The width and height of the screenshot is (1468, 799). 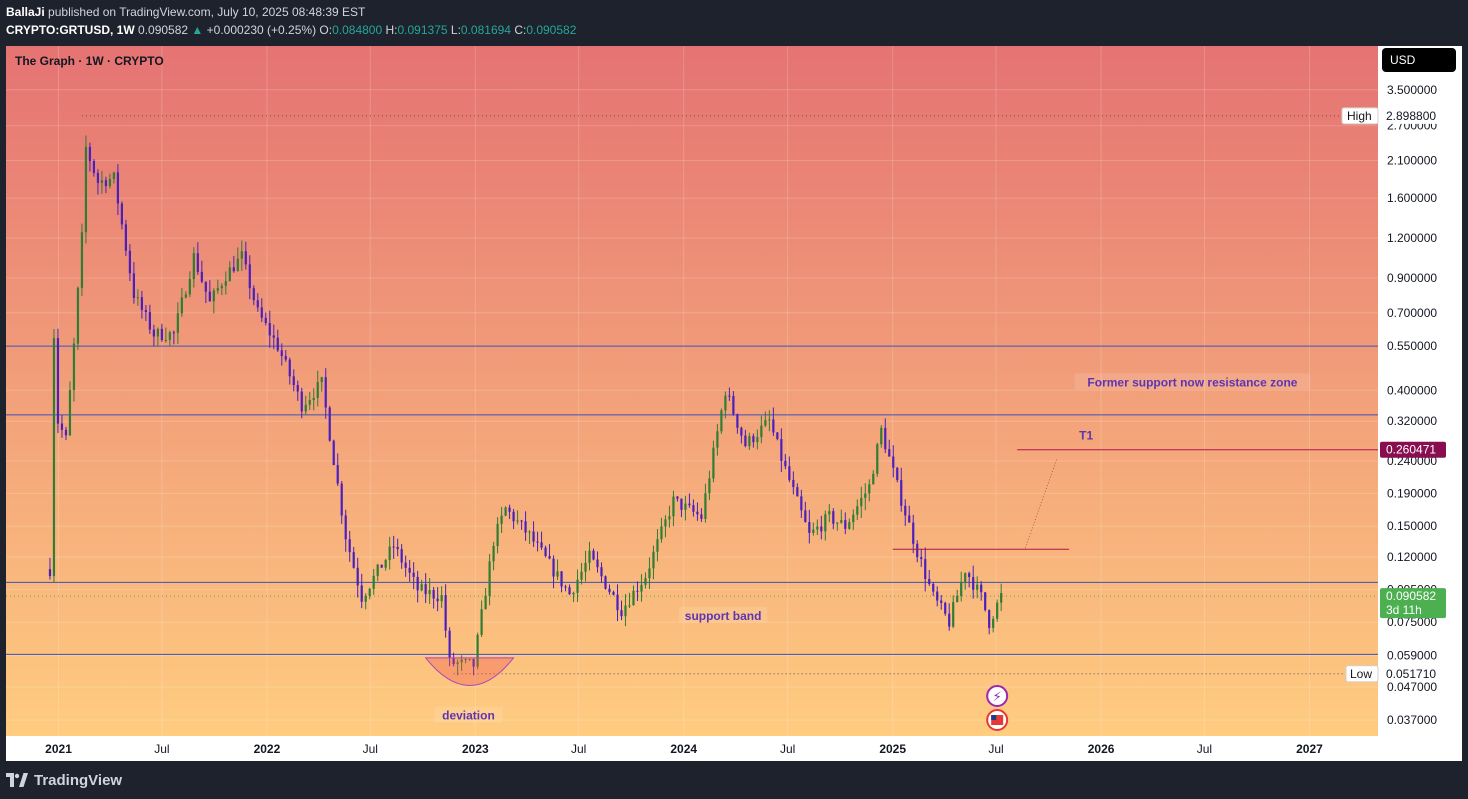 I want to click on y-tick-label: 3.500000, so click(x=1412, y=90).